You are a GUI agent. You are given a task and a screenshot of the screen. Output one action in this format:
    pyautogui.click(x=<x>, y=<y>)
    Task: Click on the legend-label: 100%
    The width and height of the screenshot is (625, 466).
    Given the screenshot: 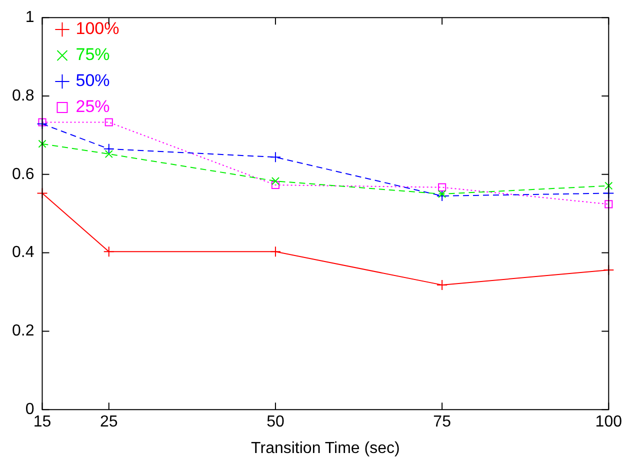 What is the action you would take?
    pyautogui.click(x=98, y=28)
    